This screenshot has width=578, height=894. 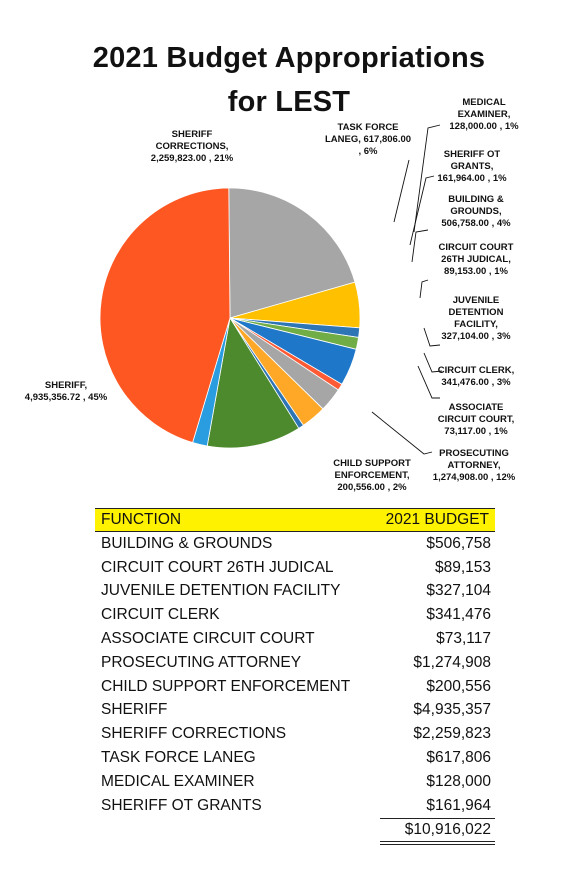 I want to click on slice-label-line: 1,274,908.00 , 12%, so click(x=474, y=477).